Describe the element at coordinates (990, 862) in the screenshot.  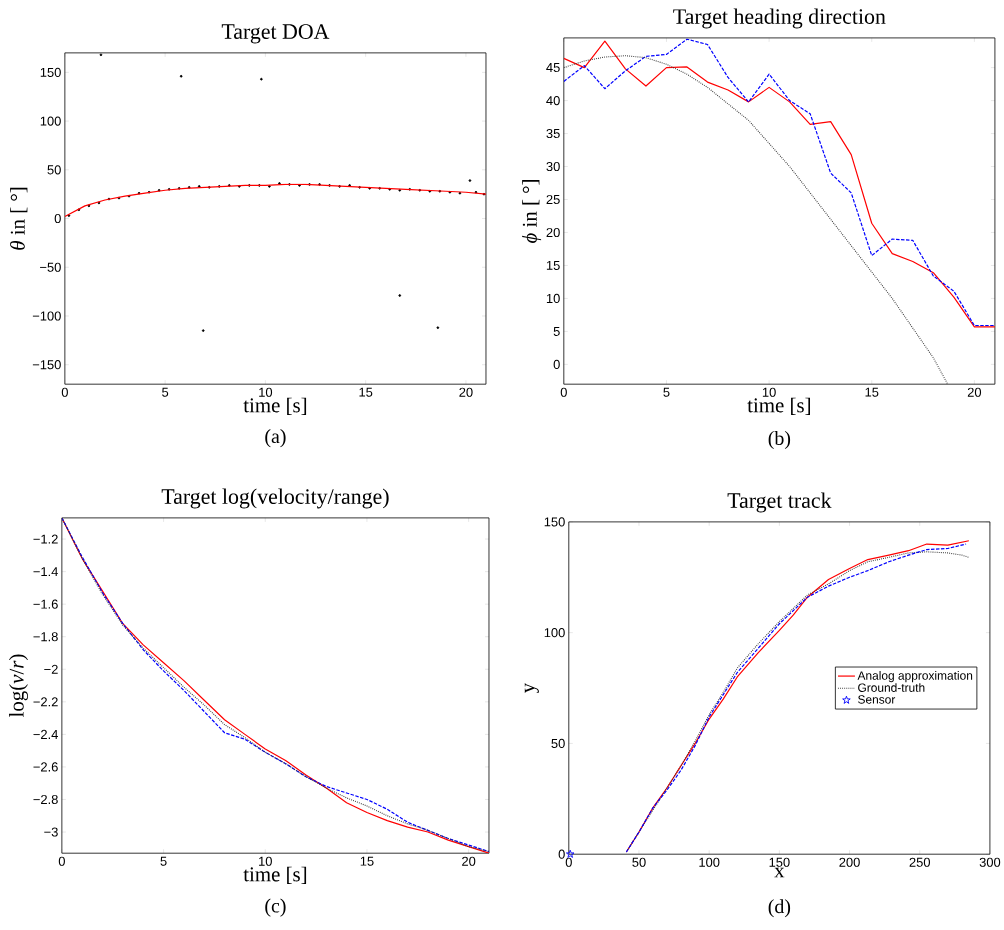
I see `x-tick-label: 300` at that location.